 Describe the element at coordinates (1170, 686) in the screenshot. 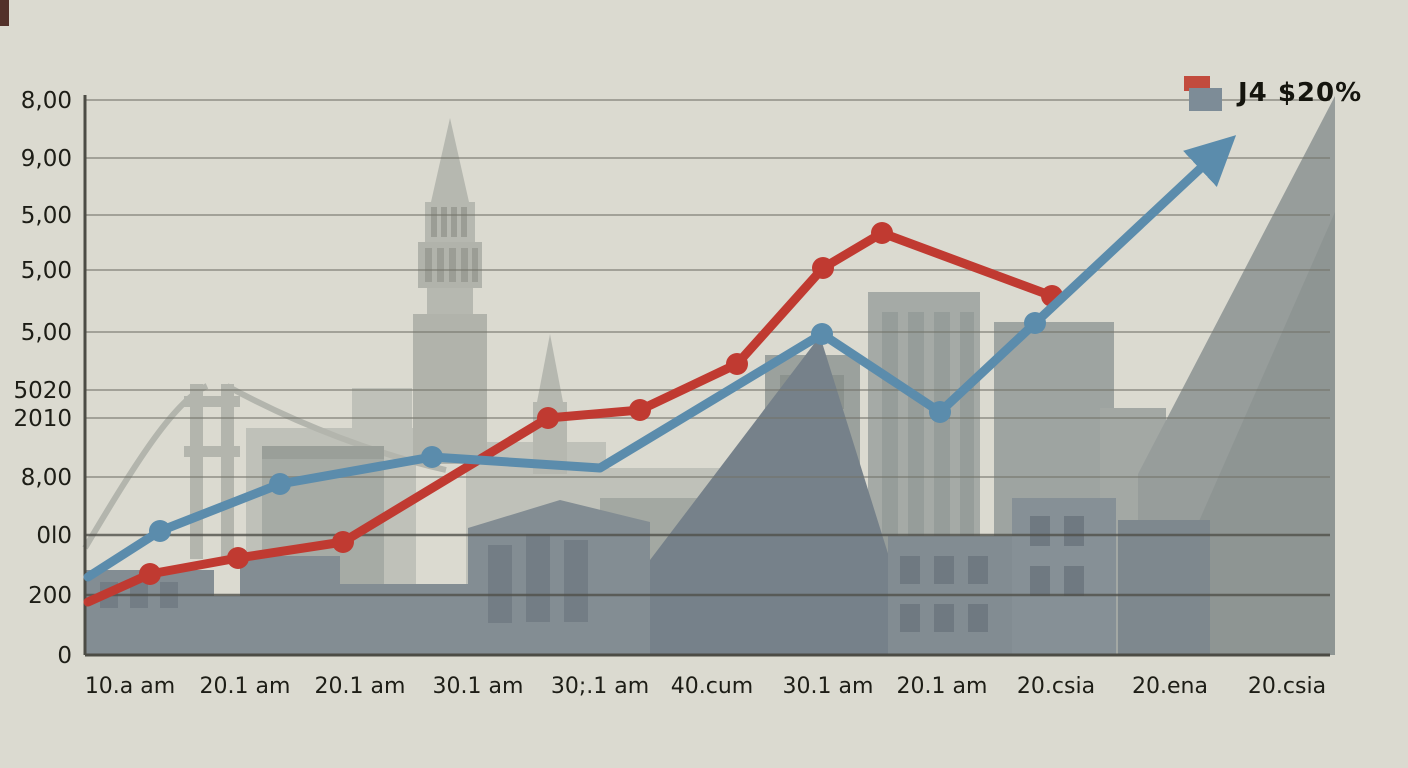

I see `x-tick-label: 20.ena` at that location.